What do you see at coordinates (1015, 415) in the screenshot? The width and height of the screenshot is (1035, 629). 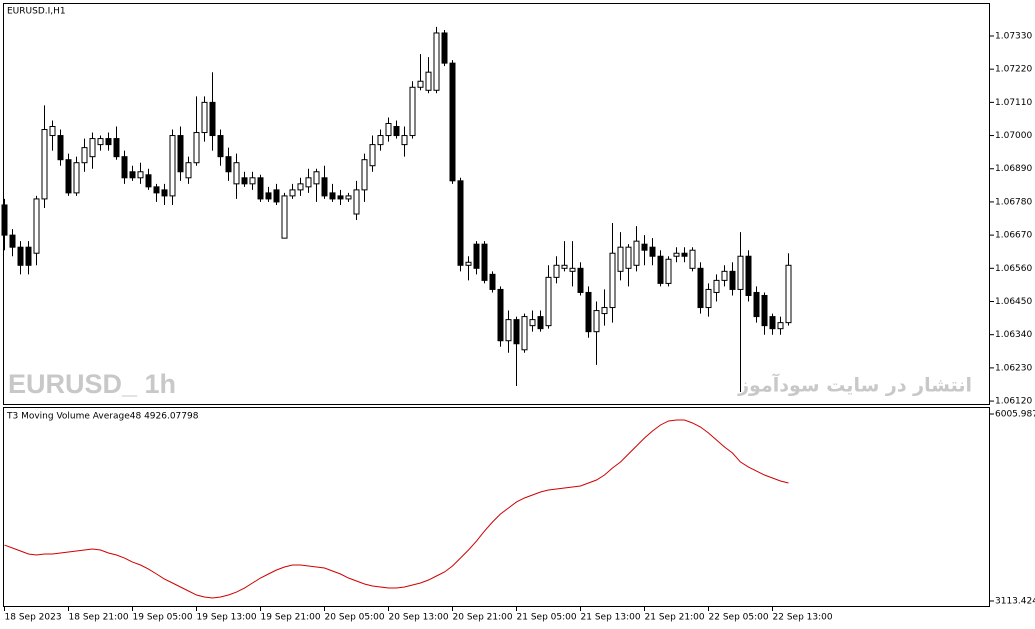 I see `y-tick-label: 6005.9873` at bounding box center [1015, 415].